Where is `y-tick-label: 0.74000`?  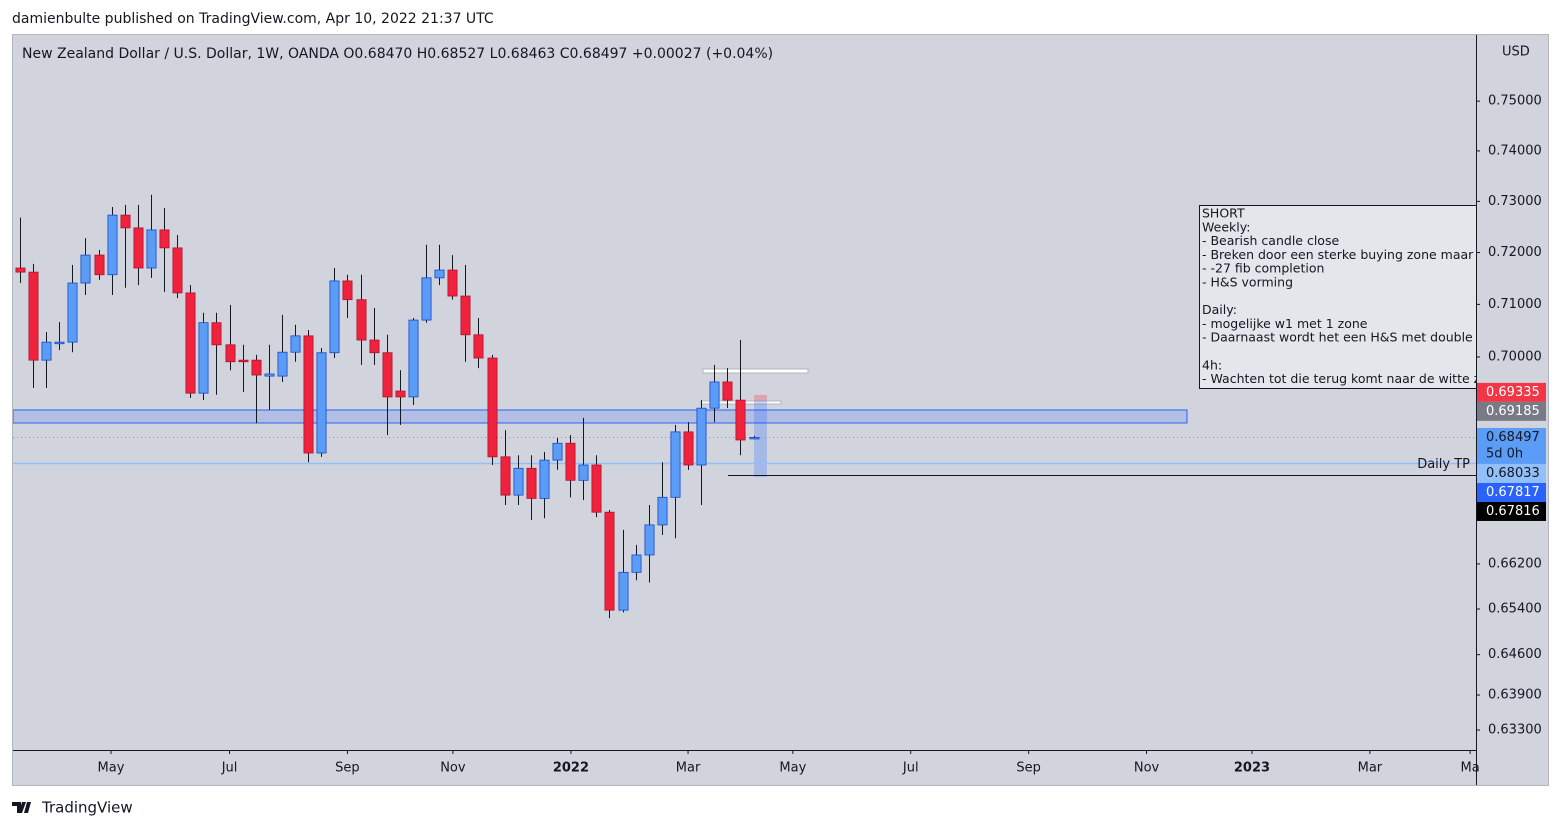 y-tick-label: 0.74000 is located at coordinates (1515, 150).